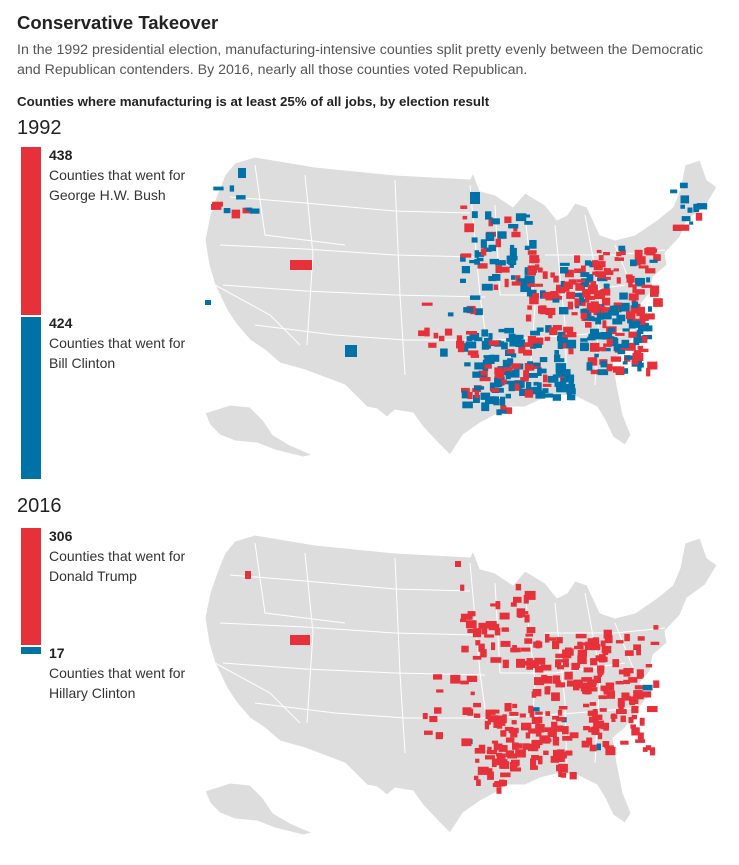 The width and height of the screenshot is (739, 865). What do you see at coordinates (57, 653) in the screenshot?
I see `count-democrat-2016: 17` at bounding box center [57, 653].